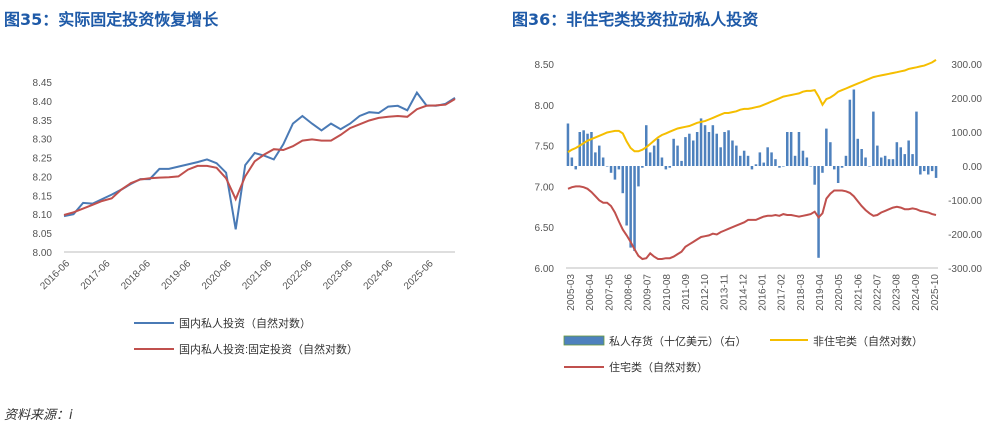  I want to click on left-chart-title: 图35：实际固定投资恢复增长, so click(111, 19).